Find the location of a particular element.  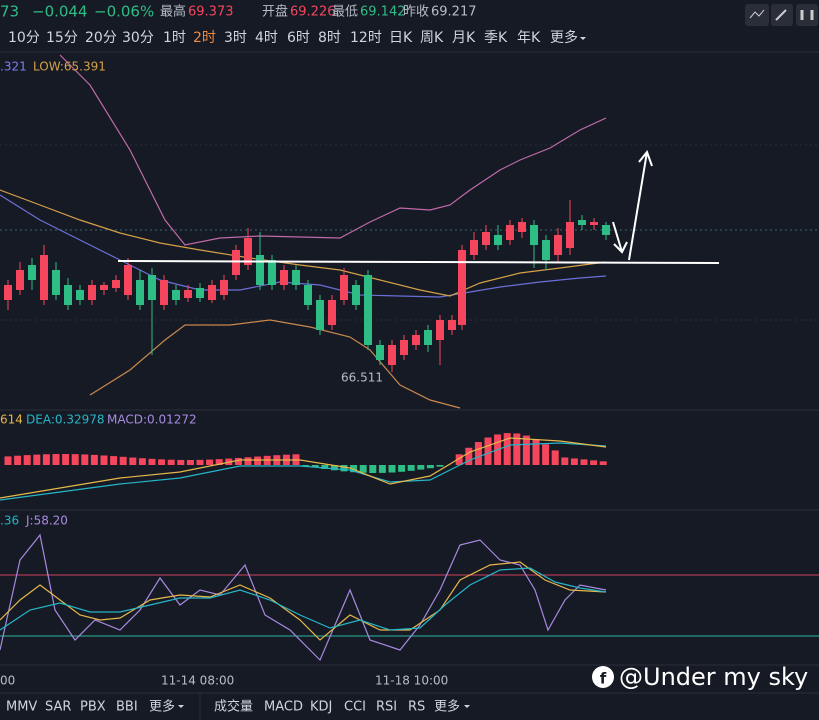

icon is located at coordinates (807, 15).